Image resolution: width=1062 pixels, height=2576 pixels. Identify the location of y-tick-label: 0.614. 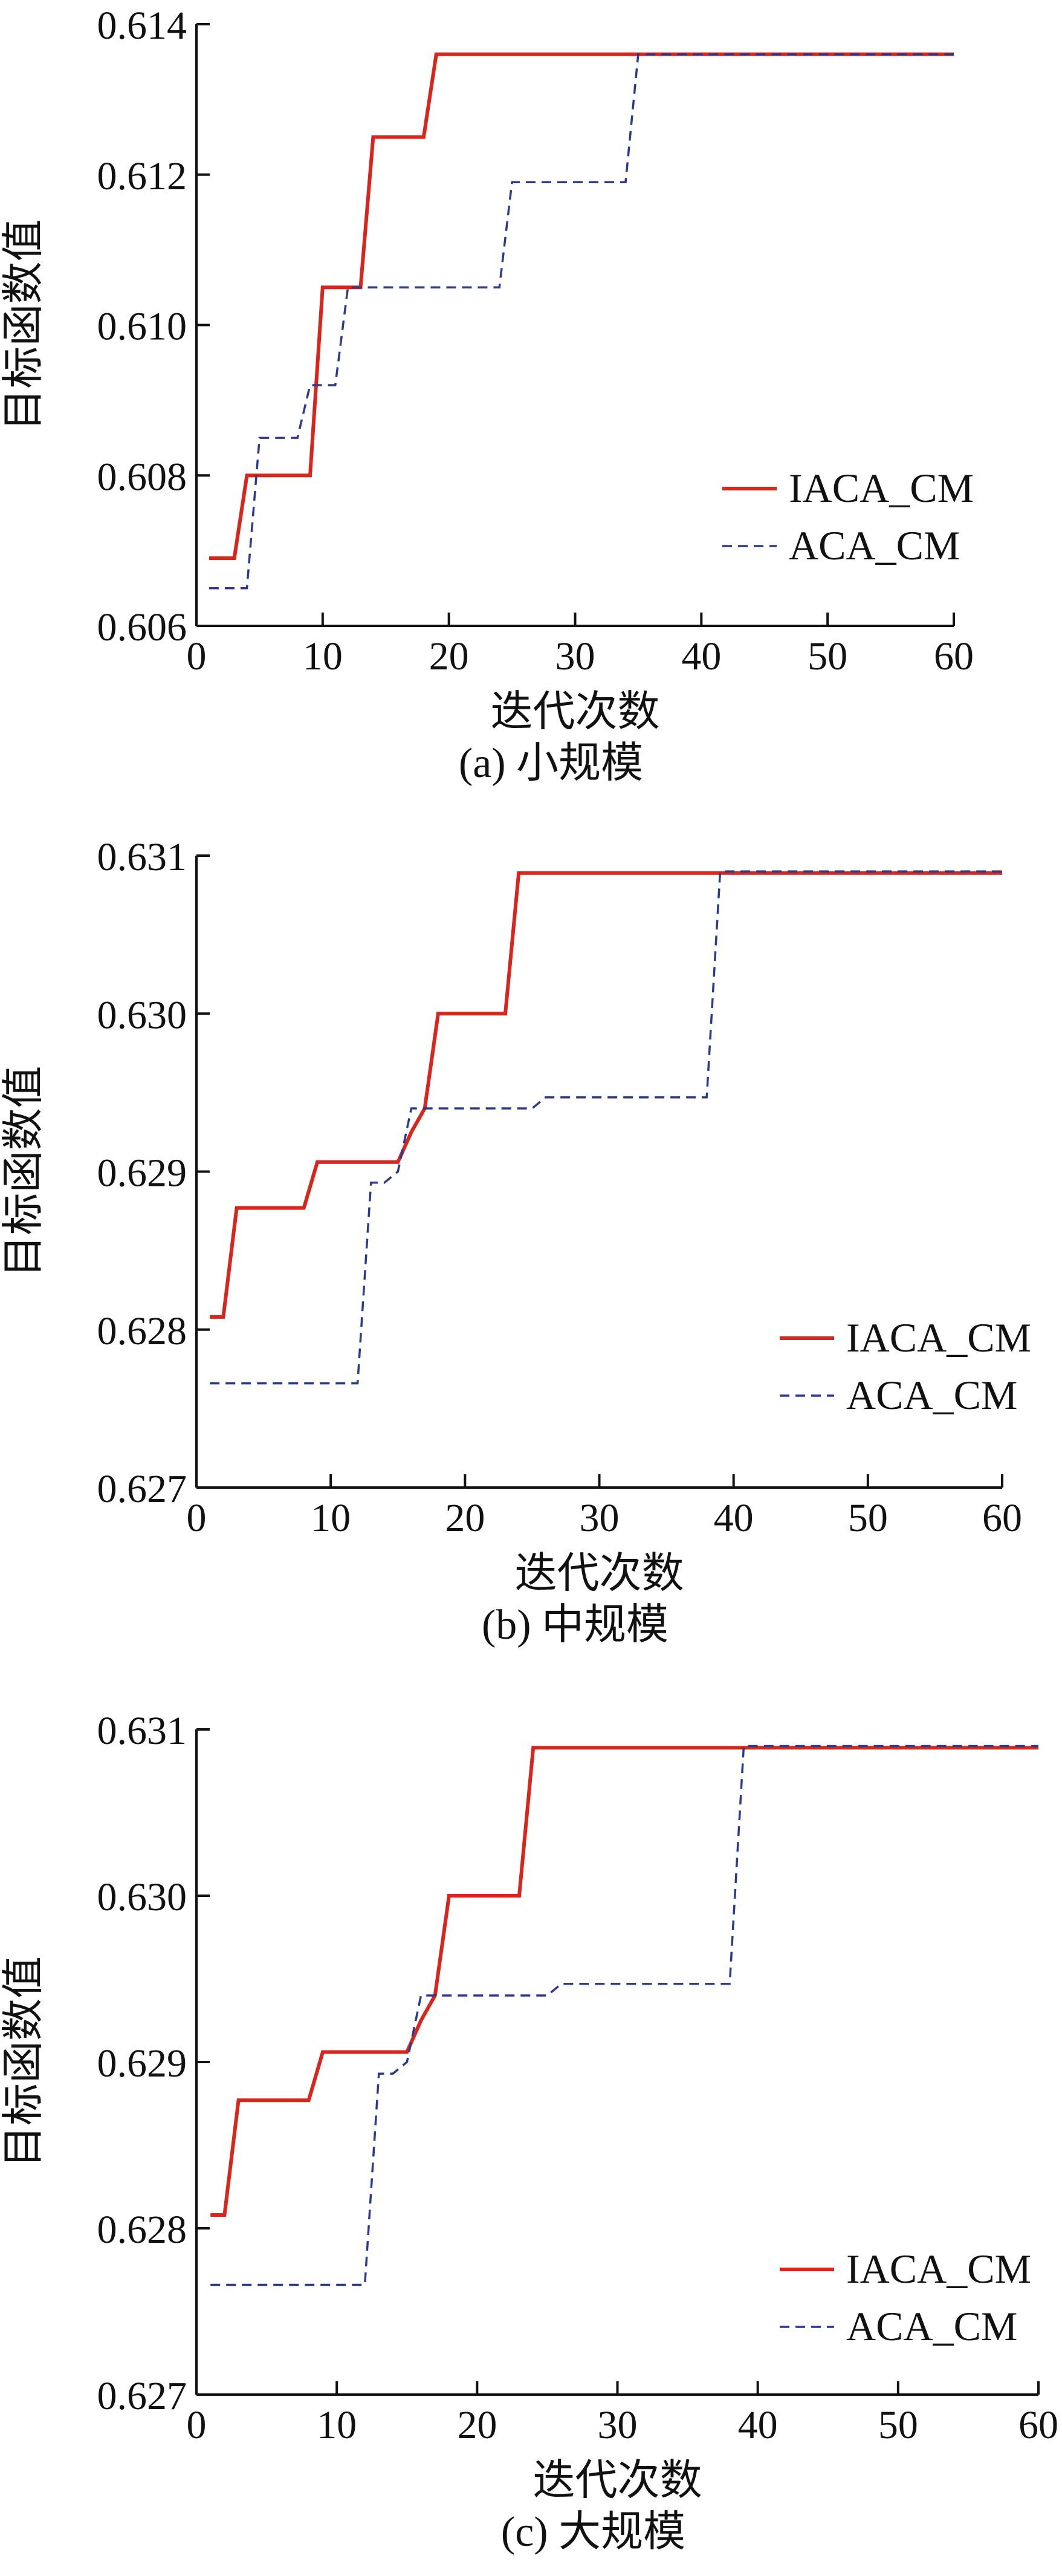
(142, 26).